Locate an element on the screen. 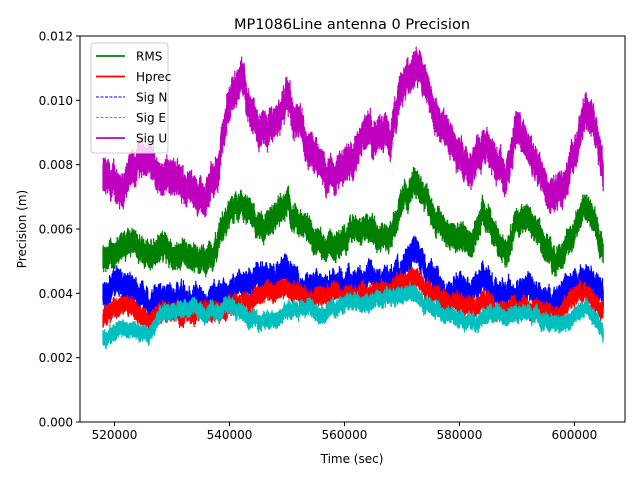 This screenshot has height=480, width=640. y-axis: 0.000 0.002 0.004 0.006 0.008 0.010 0.012 is located at coordinates (59, 230).